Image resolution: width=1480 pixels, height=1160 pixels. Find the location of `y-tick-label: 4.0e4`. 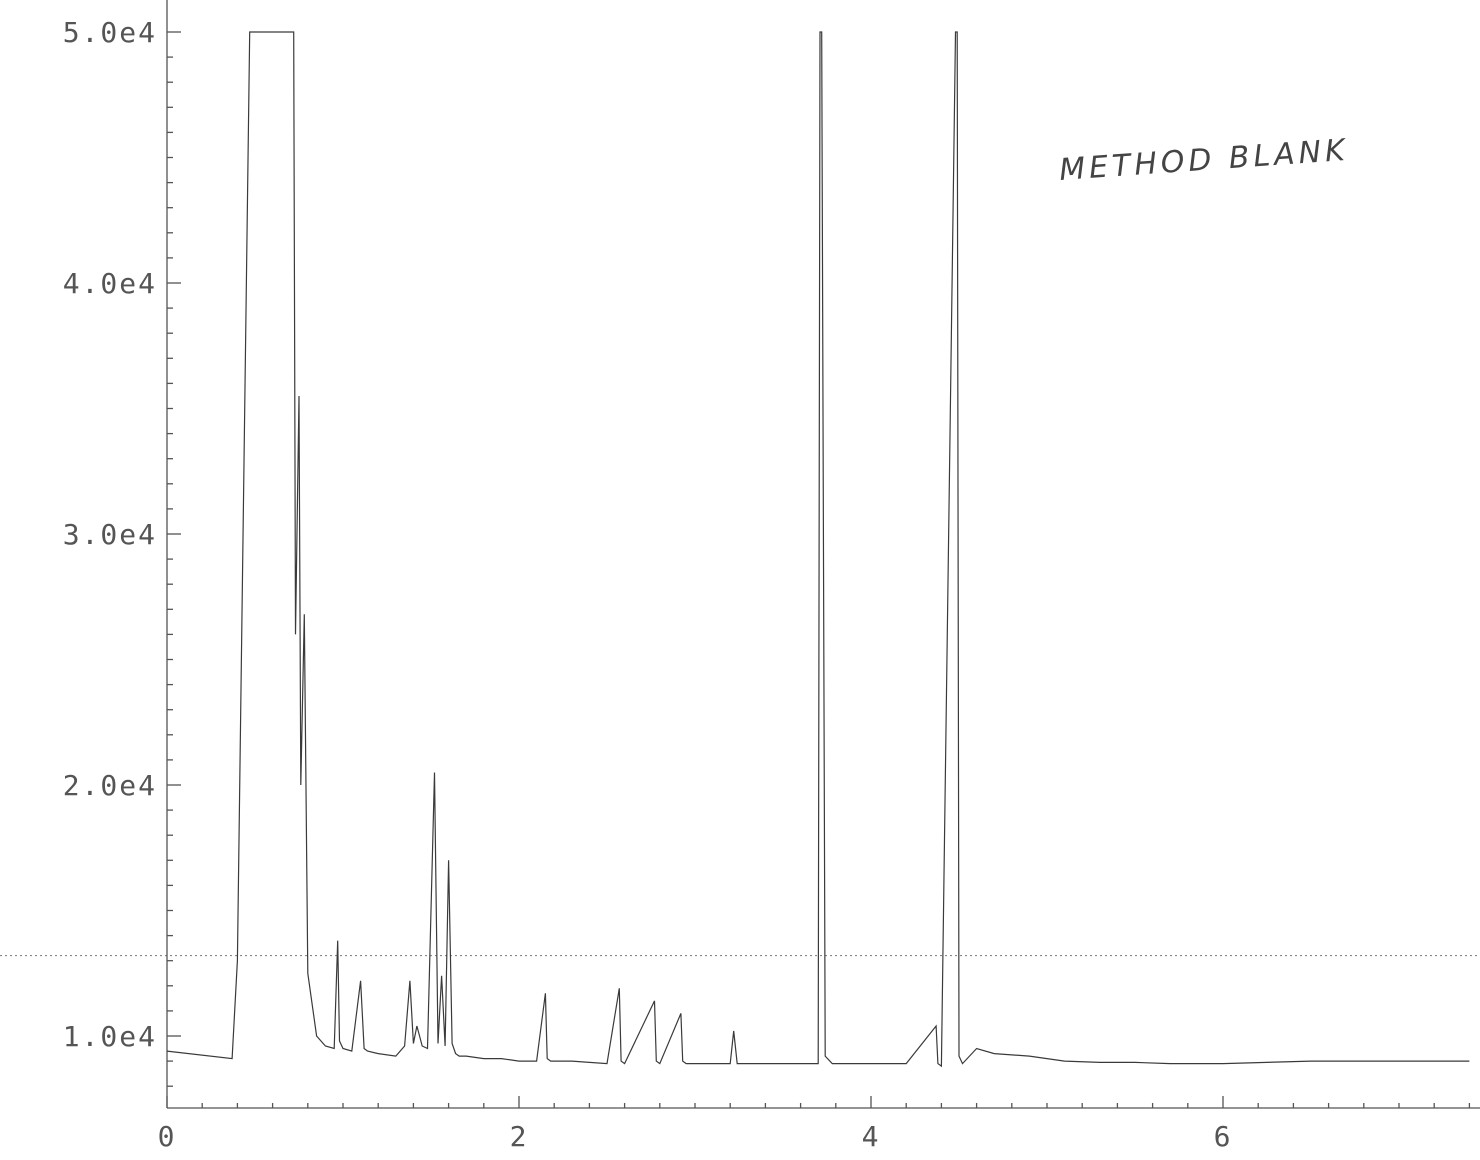

y-tick-label: 4.0e4 is located at coordinates (110, 283).